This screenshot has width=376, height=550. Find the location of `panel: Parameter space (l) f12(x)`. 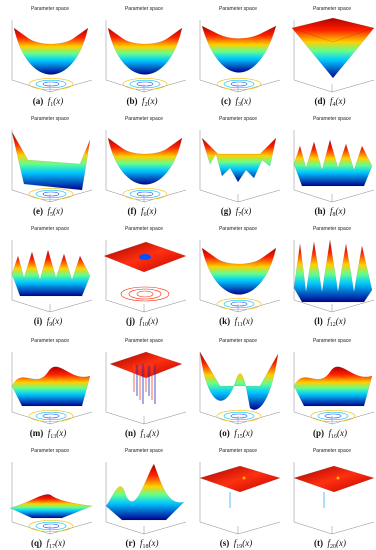

panel: Parameter space (l) f12(x) is located at coordinates (334, 277).